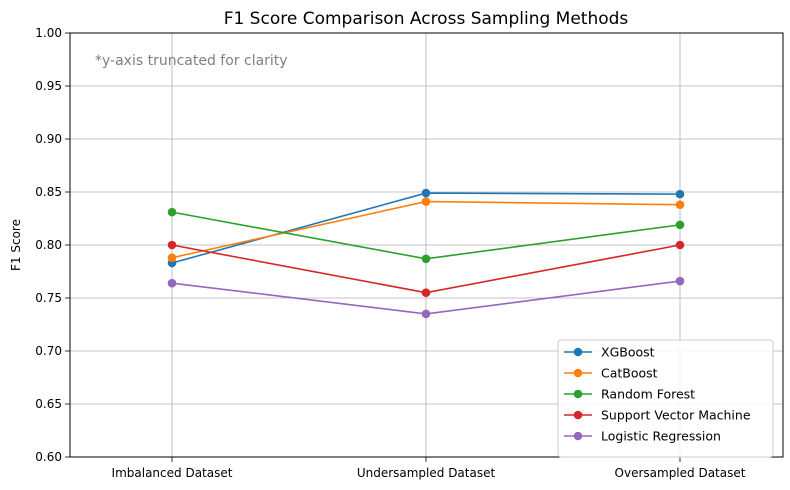  What do you see at coordinates (48, 192) in the screenshot?
I see `y-tick-label: 0.85` at bounding box center [48, 192].